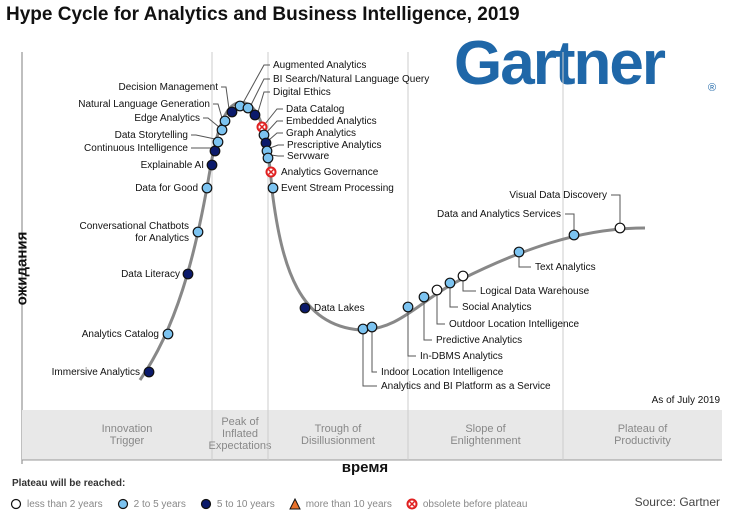  Describe the element at coordinates (166, 188) in the screenshot. I see `point-label: Data for Good` at that location.